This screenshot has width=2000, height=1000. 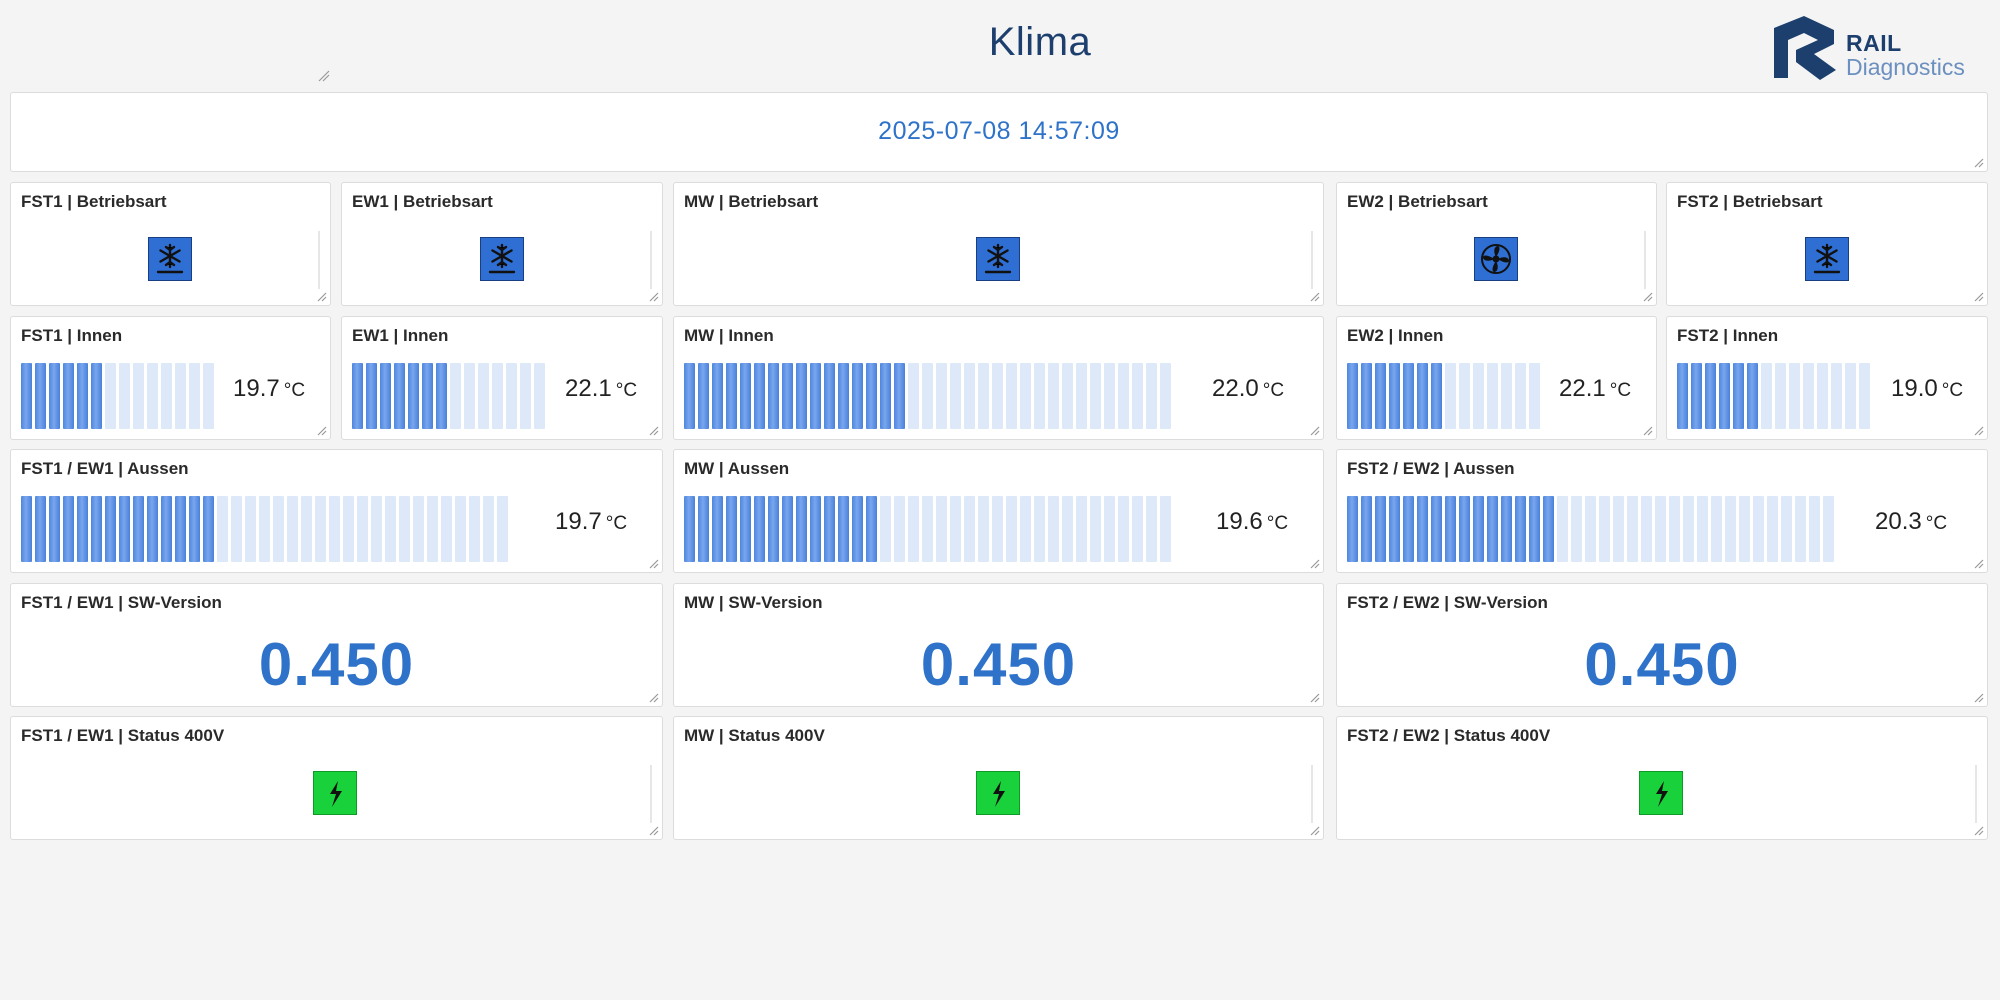 What do you see at coordinates (1395, 335) in the screenshot?
I see `panel-title: EW2 | Innen` at bounding box center [1395, 335].